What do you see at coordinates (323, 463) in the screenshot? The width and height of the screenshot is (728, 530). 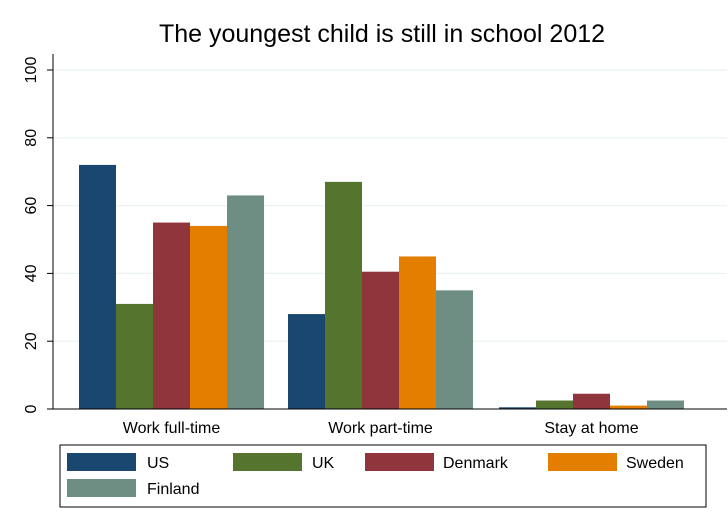 I see `legend-label-uk: UK` at bounding box center [323, 463].